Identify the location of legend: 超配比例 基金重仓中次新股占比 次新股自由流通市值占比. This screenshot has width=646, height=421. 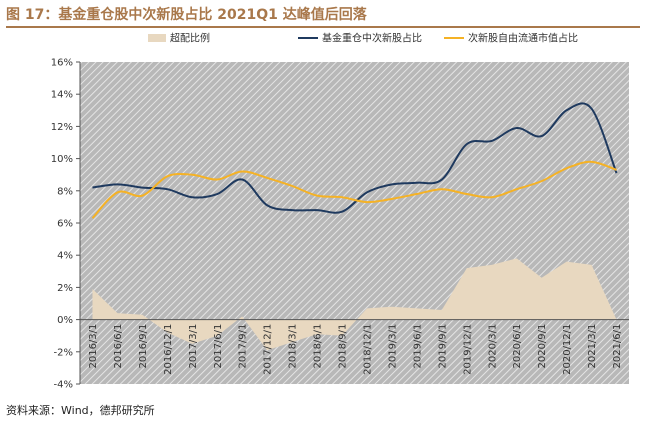
(363, 38).